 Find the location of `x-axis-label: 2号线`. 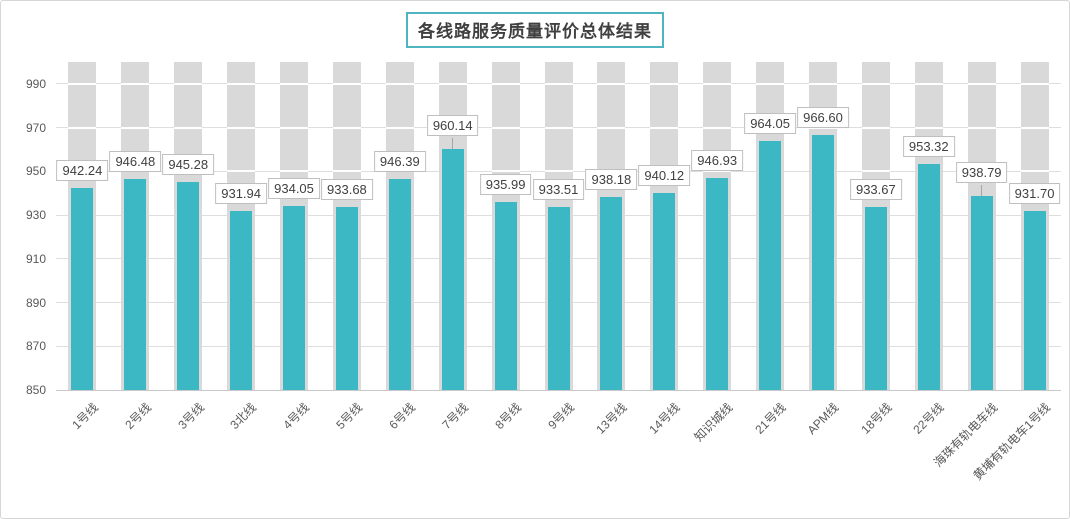

x-axis-label: 2号线 is located at coordinates (138, 416).